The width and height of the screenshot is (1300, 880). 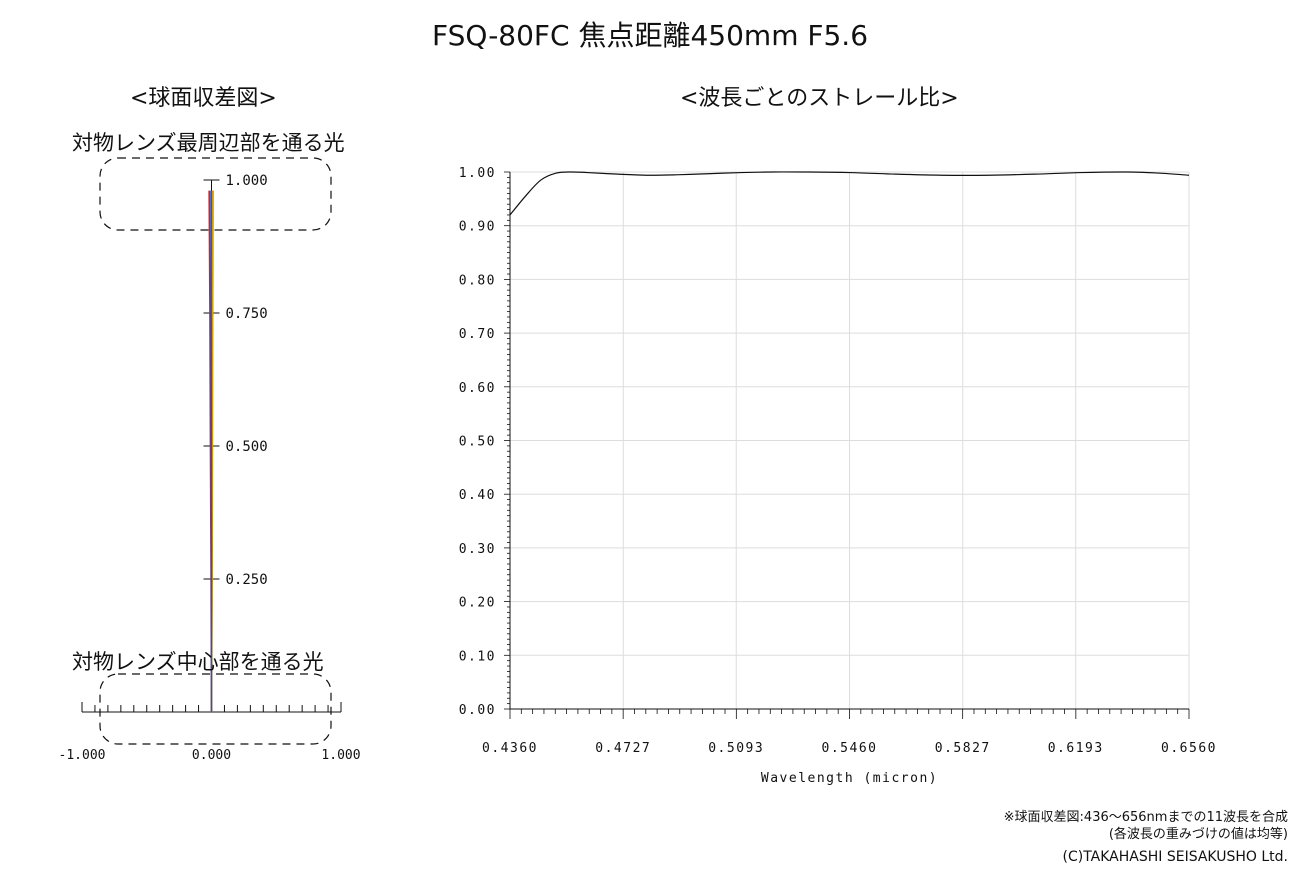 What do you see at coordinates (477, 334) in the screenshot?
I see `y-tick-label: 0.70` at bounding box center [477, 334].